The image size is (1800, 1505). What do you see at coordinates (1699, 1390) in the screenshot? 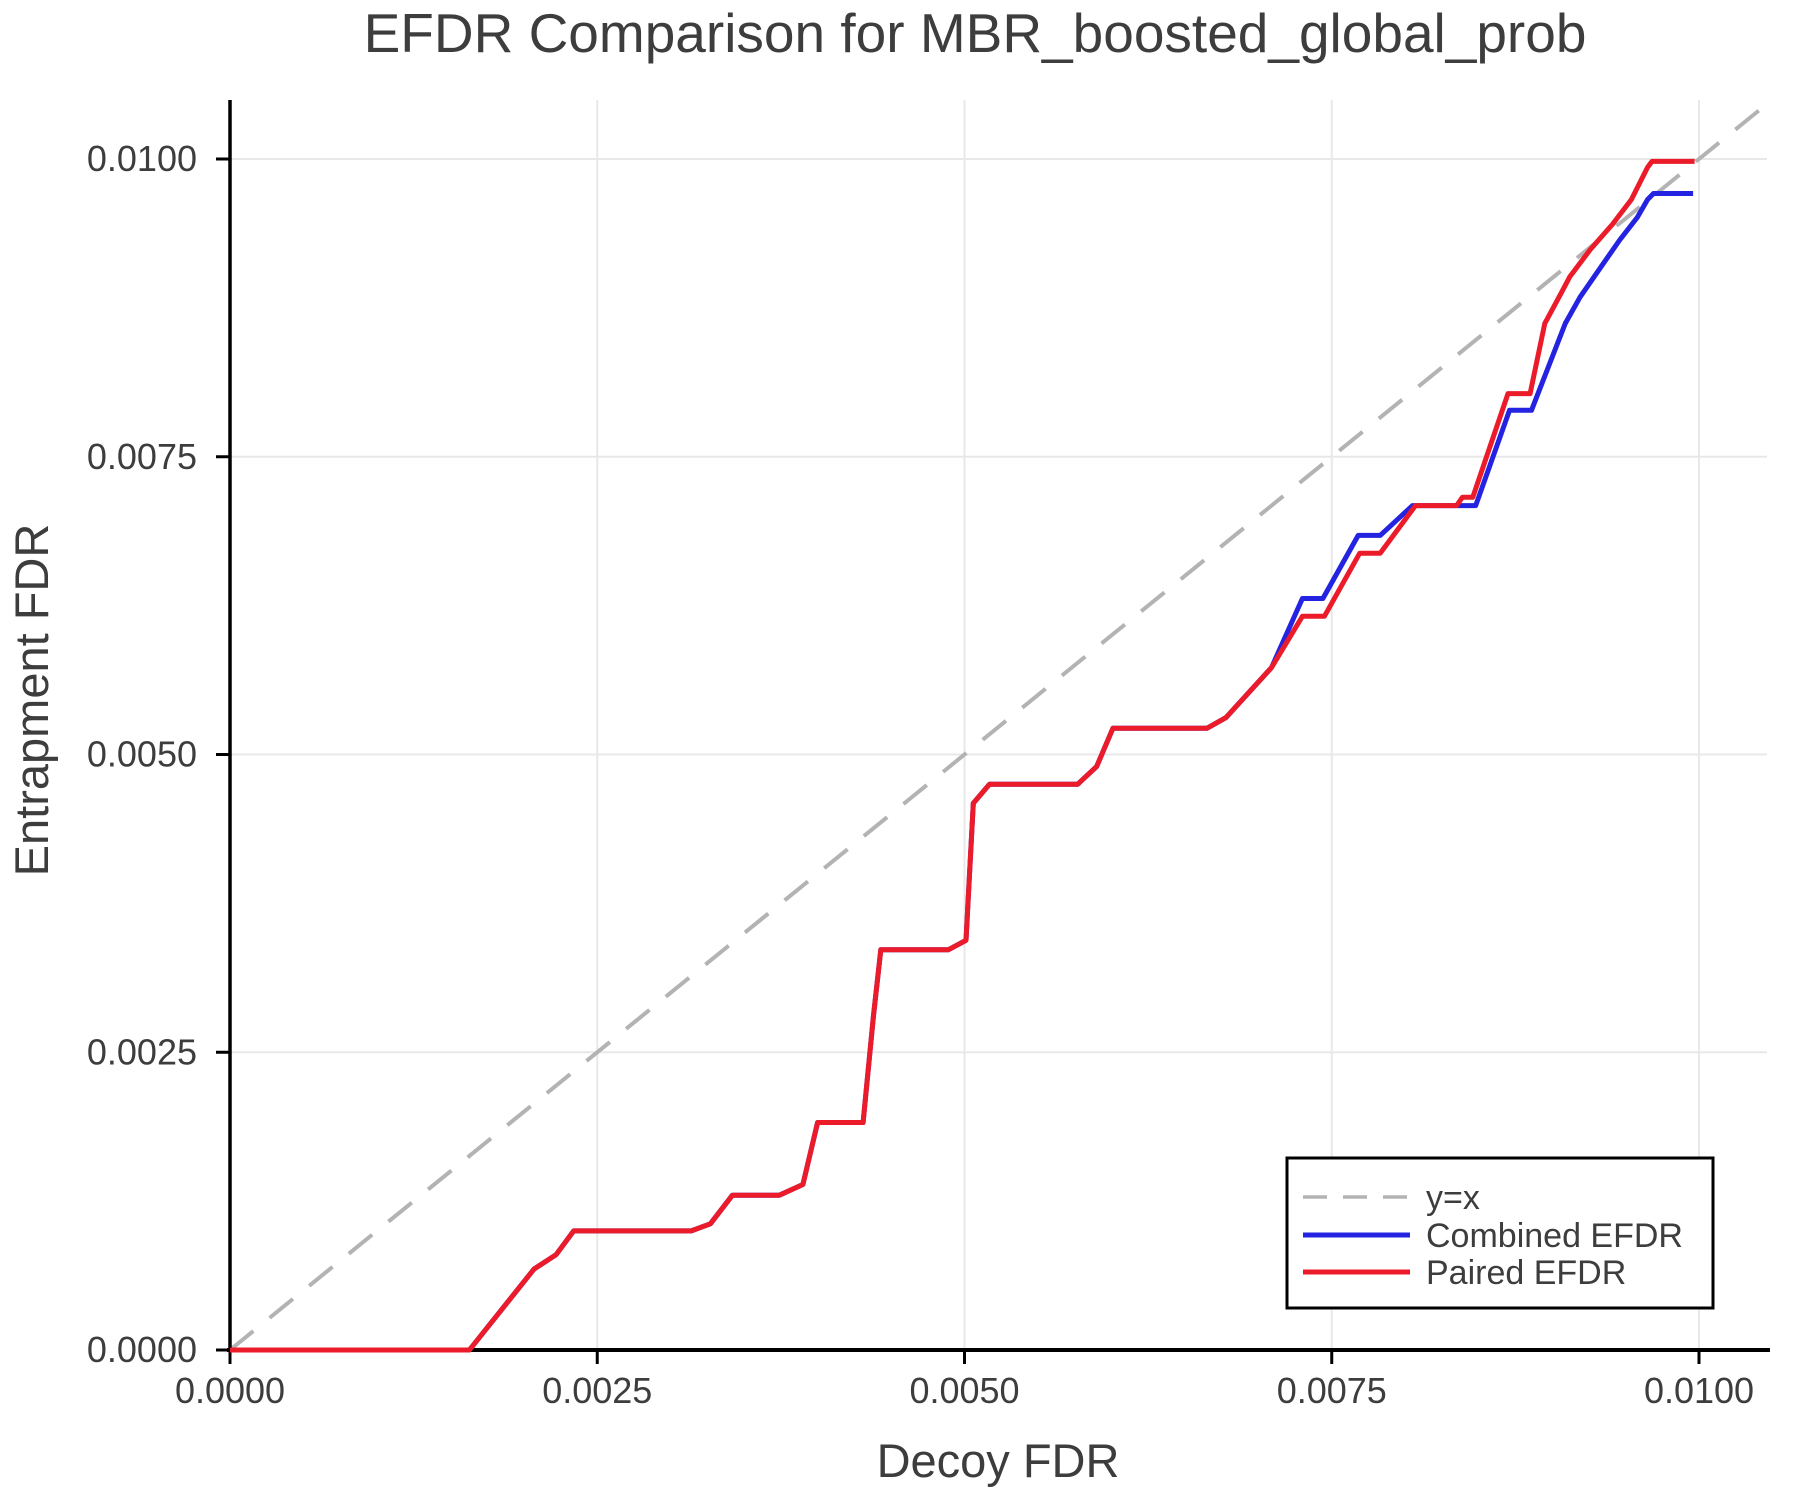
I see `x-tick-label: 0.0100` at bounding box center [1699, 1390].